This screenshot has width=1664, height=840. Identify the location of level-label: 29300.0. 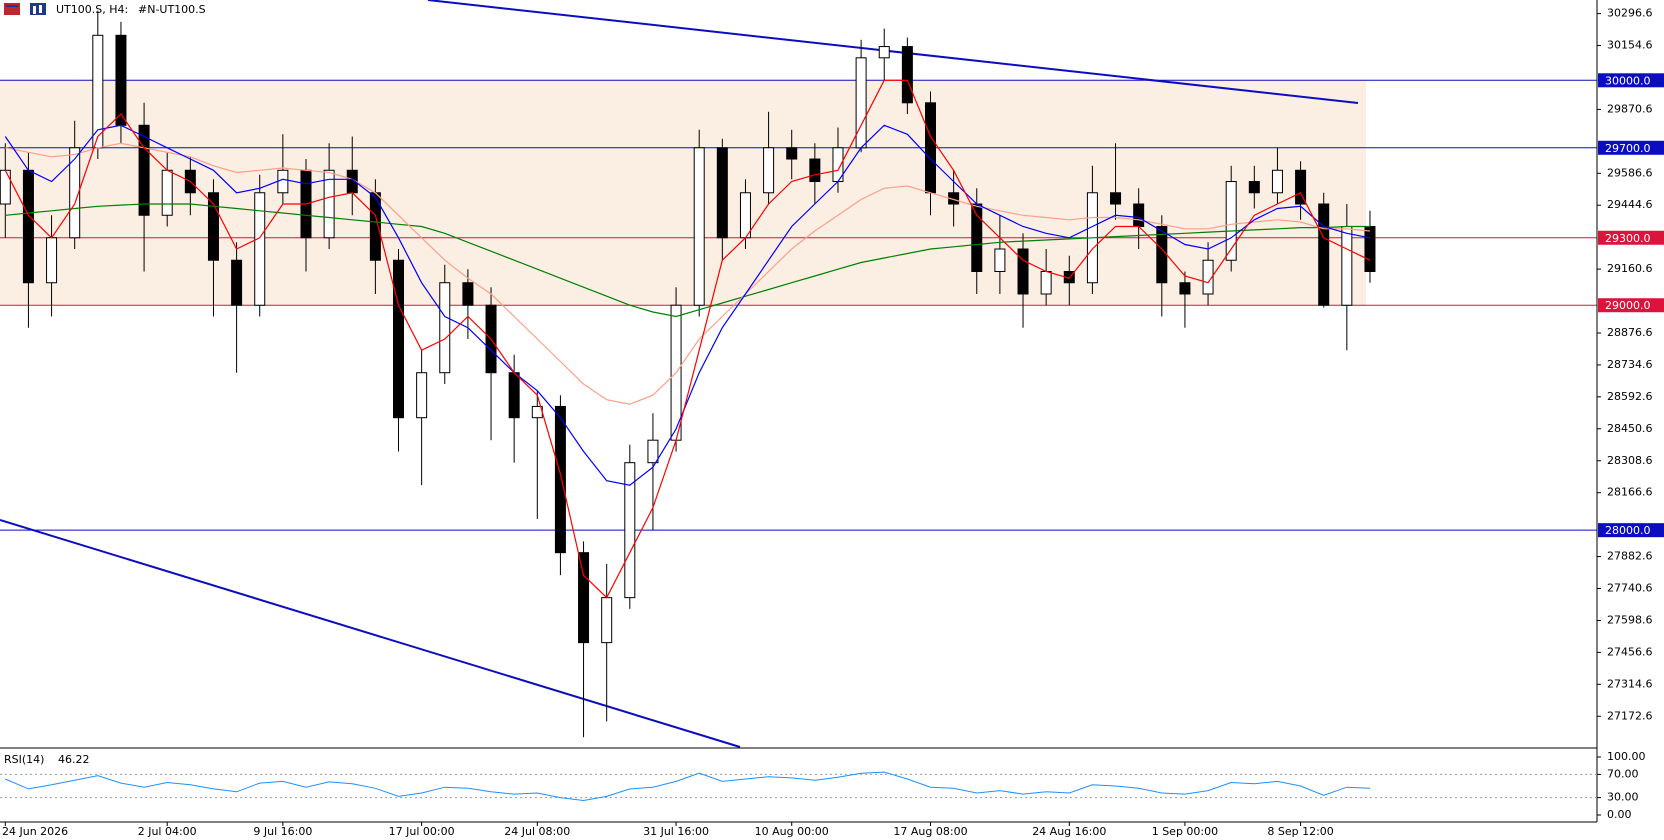
(1628, 238).